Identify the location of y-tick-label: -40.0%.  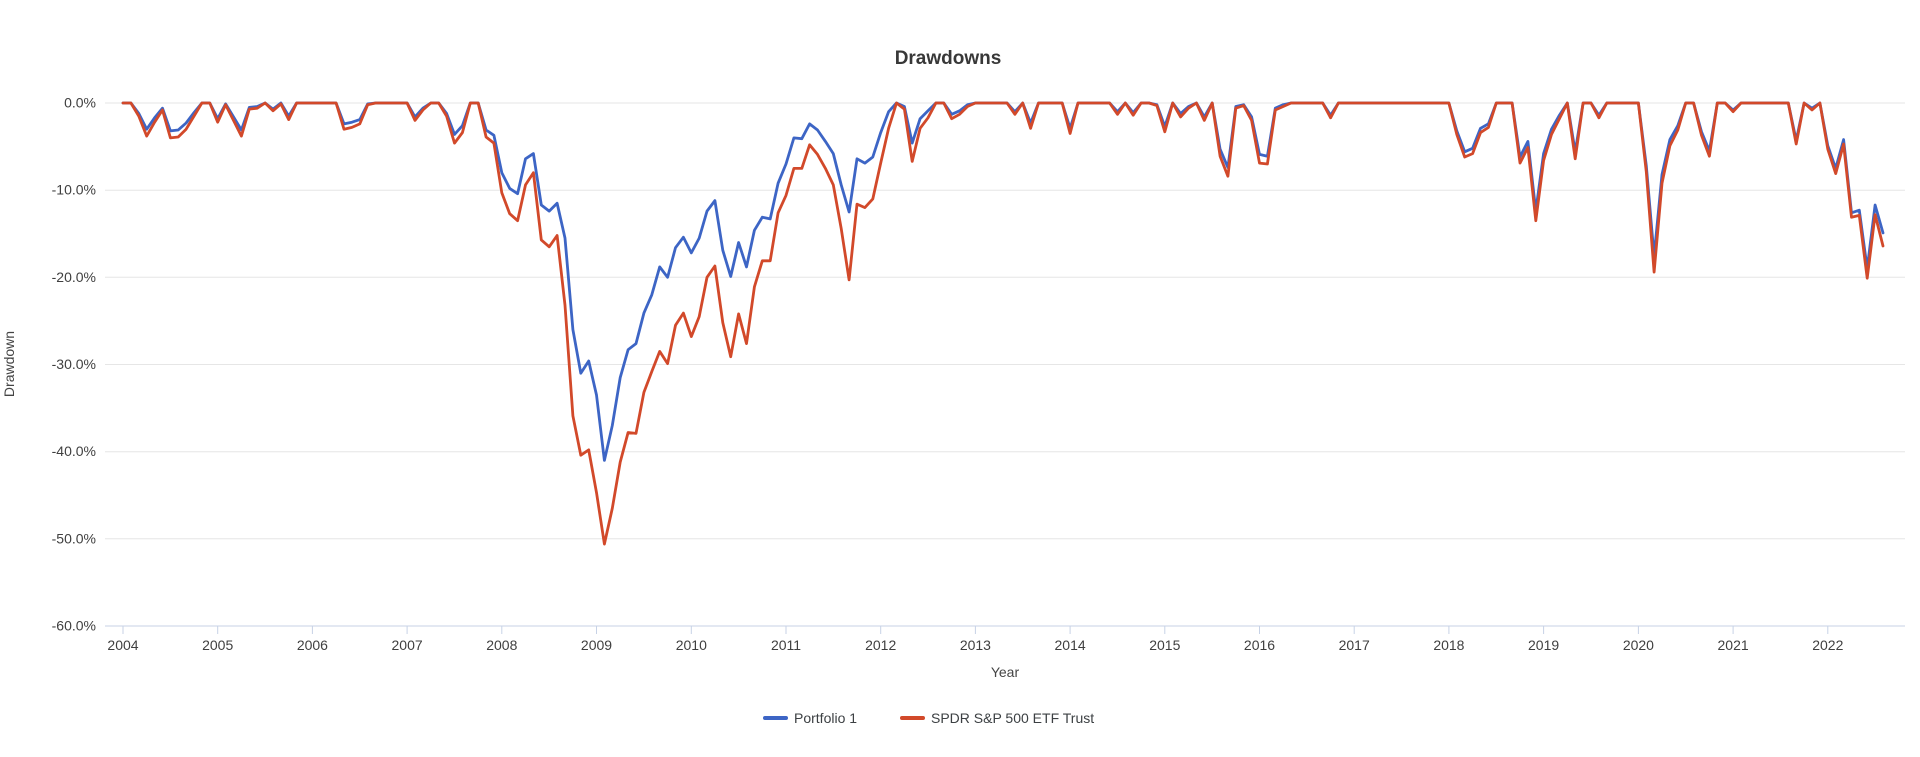
(74, 451).